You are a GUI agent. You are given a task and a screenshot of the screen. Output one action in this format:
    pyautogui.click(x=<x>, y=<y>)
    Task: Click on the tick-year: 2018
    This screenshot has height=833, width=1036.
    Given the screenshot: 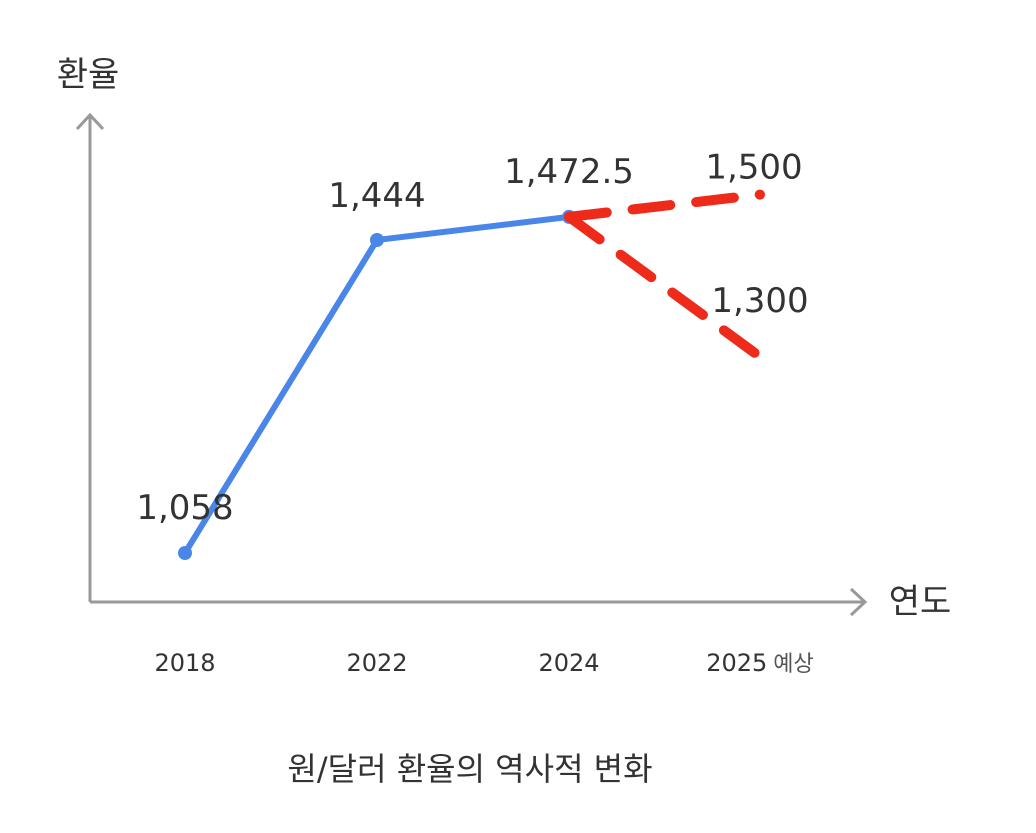 What is the action you would take?
    pyautogui.click(x=184, y=663)
    